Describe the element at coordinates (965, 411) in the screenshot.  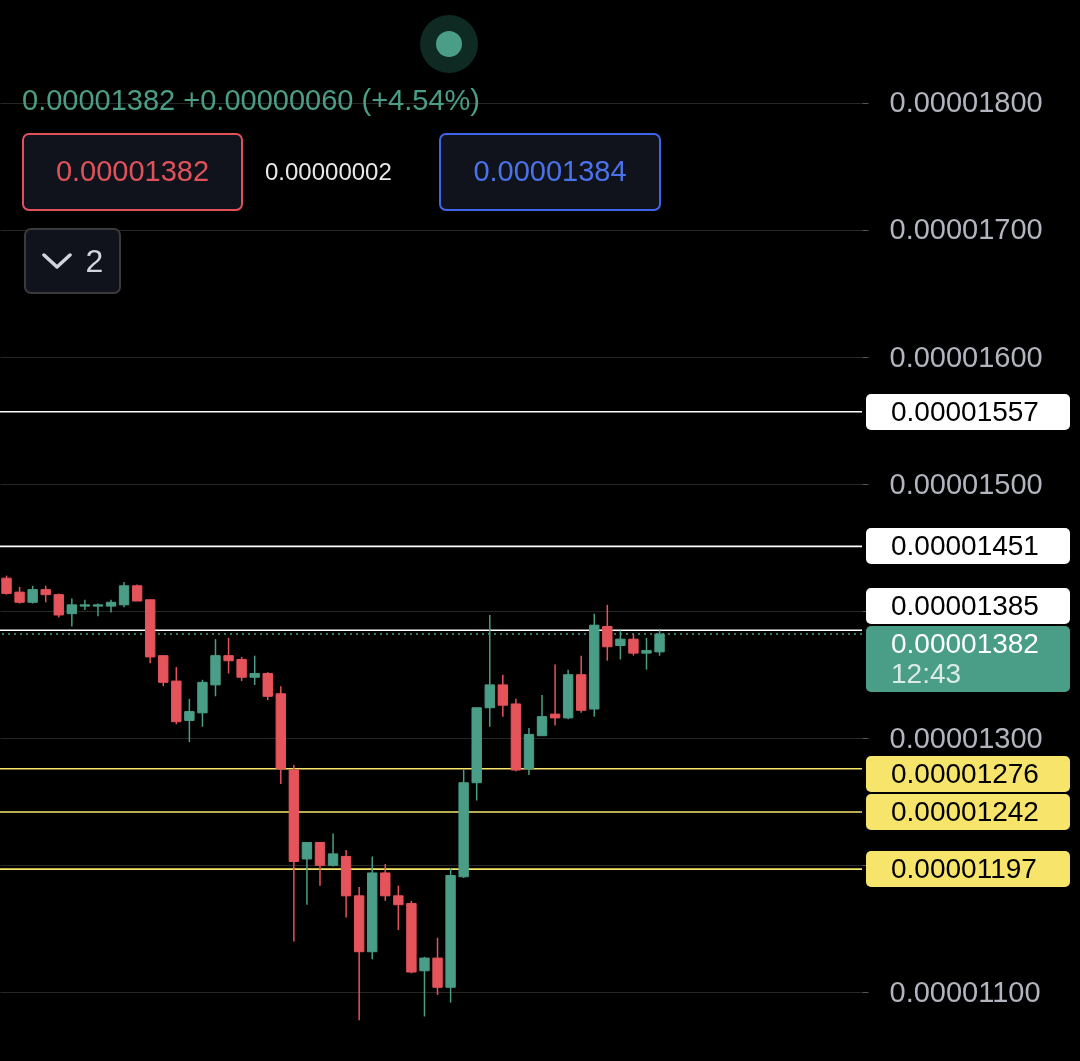
I see `ref-line-label: 0.00001557` at that location.